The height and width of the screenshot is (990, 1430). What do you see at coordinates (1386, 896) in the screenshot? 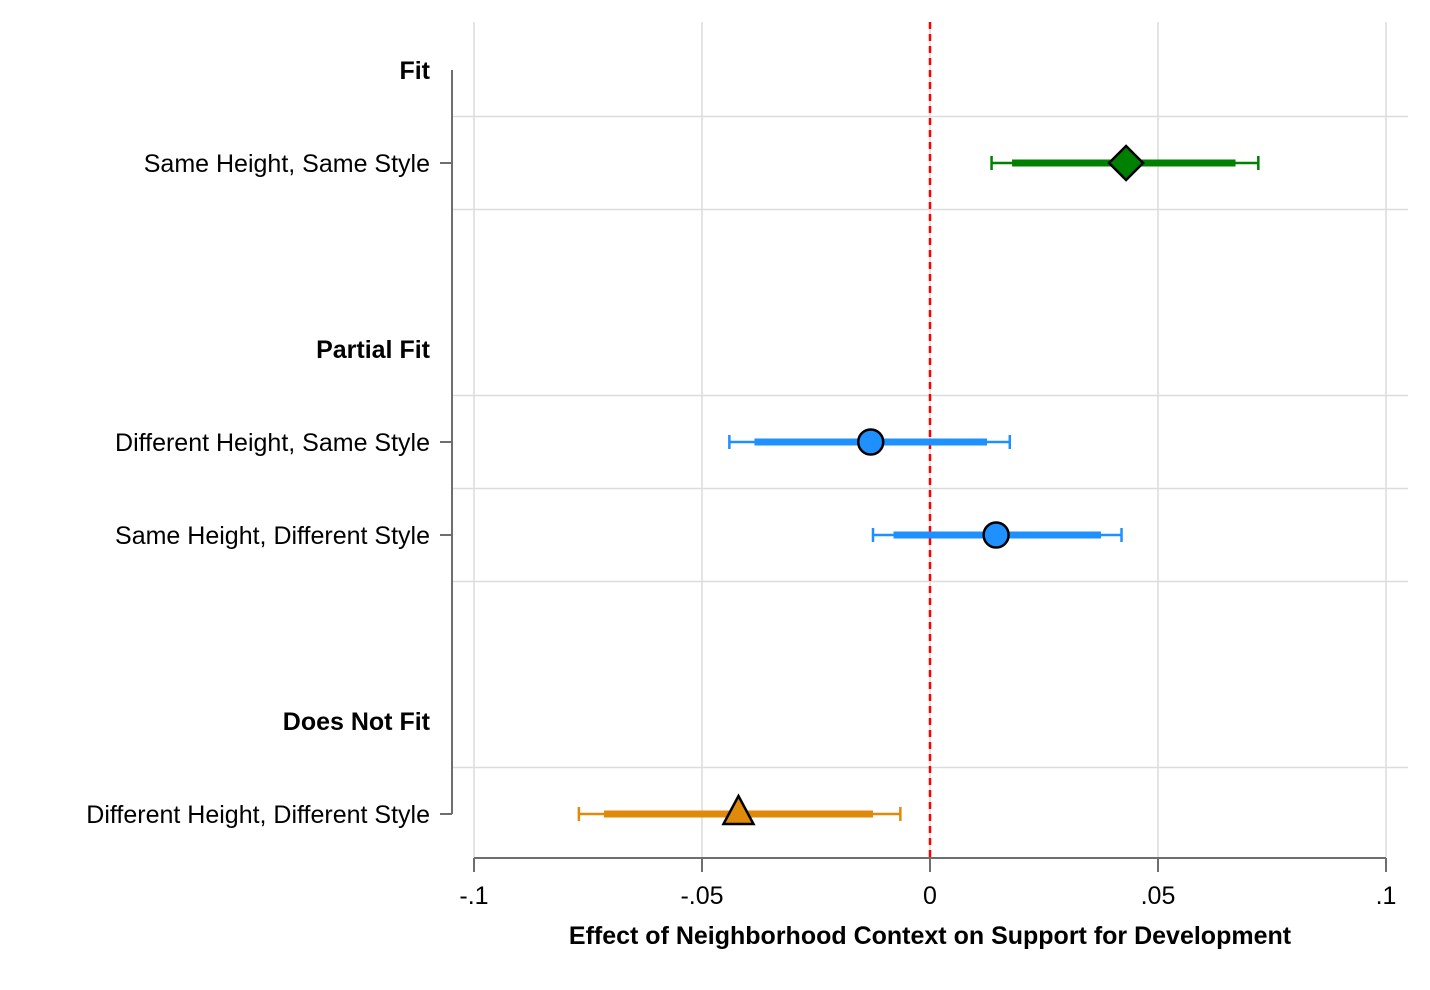
I see `x-tick-label: .1` at bounding box center [1386, 896].